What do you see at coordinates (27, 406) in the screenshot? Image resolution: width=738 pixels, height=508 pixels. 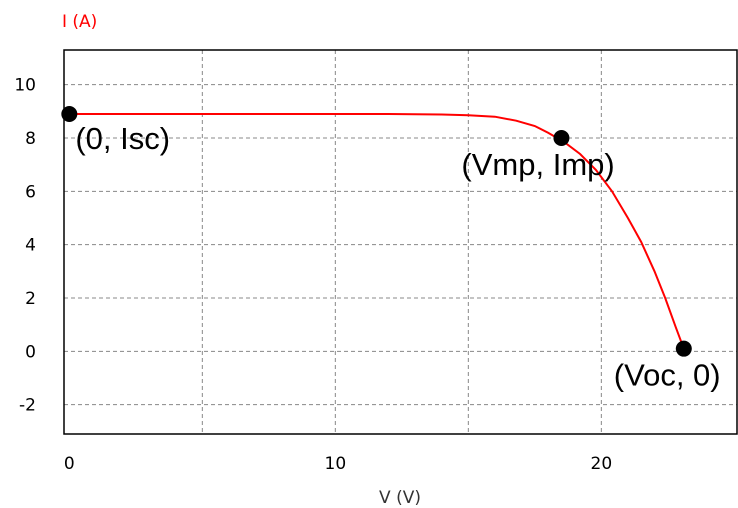 I see `y-tick-label: -2` at bounding box center [27, 406].